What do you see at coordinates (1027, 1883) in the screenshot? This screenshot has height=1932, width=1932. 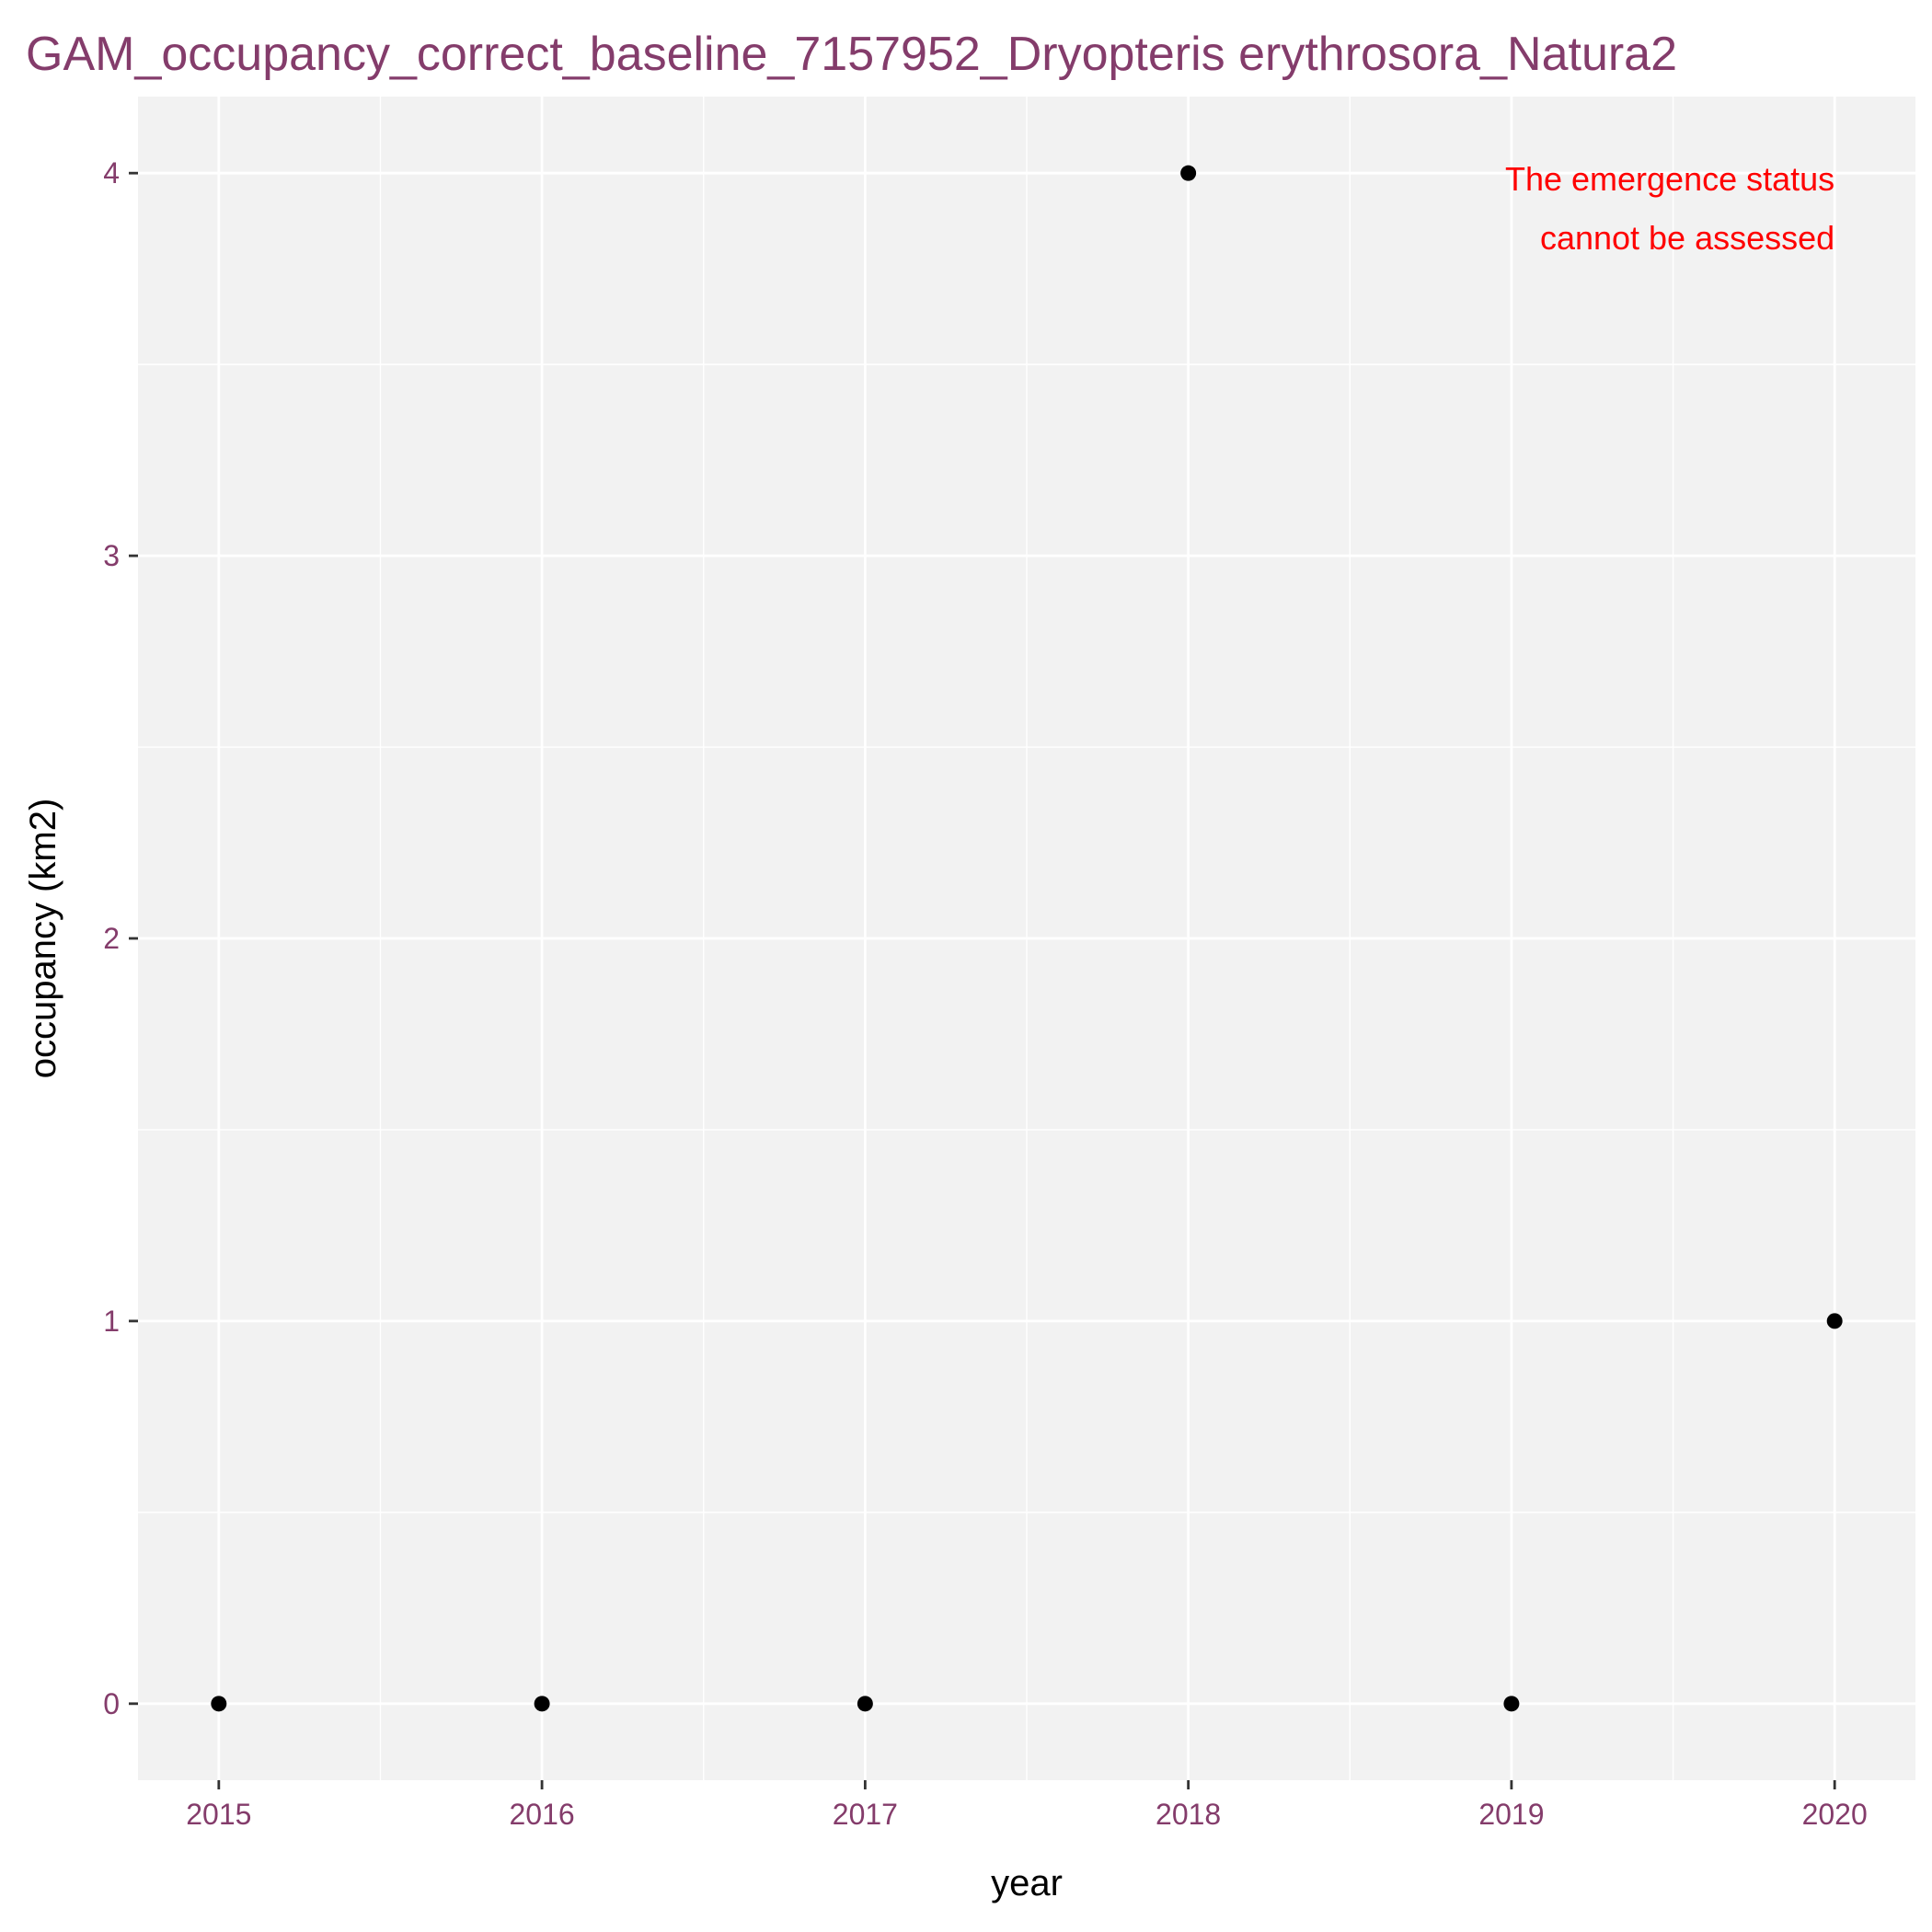 I see `x-axis-title: year` at bounding box center [1027, 1883].